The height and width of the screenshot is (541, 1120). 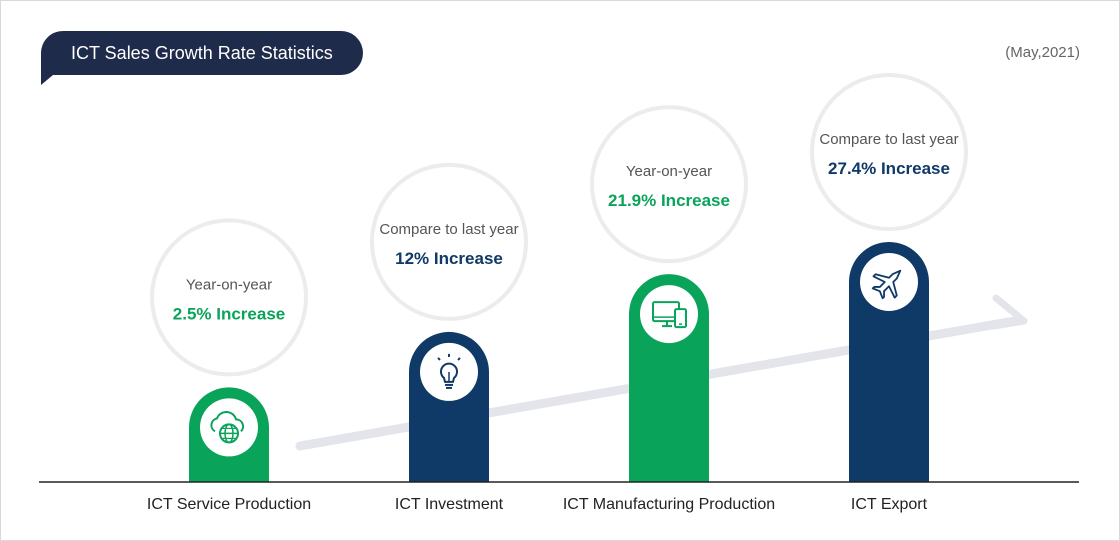 I want to click on lightbulb-icon, so click(x=449, y=371).